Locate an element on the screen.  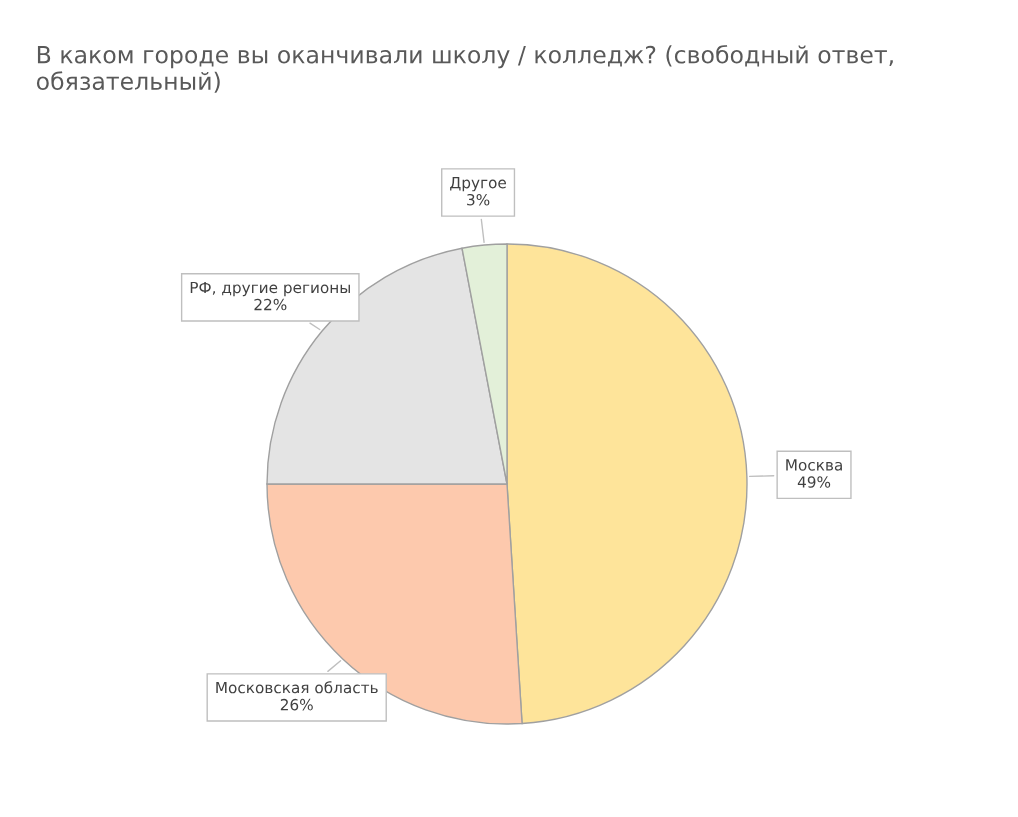
chart-title: В каком городе вы оканчивали школу / колледж? (свободный ответ, обязательный) is located at coordinates (464, 68).